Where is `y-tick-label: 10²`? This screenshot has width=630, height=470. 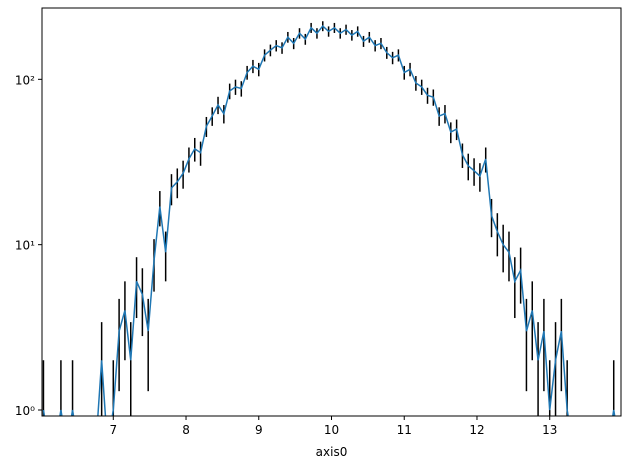
y-tick-label: 10² is located at coordinates (25, 80).